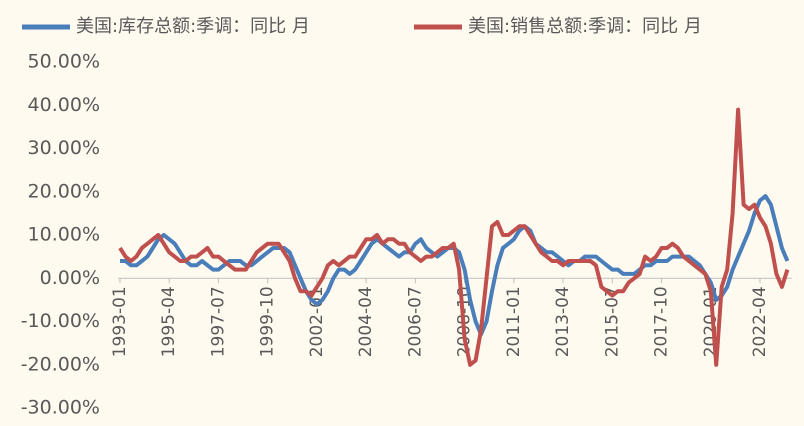 The width and height of the screenshot is (804, 426). What do you see at coordinates (662, 321) in the screenshot?
I see `x-tick-label: 2017-10` at bounding box center [662, 321].